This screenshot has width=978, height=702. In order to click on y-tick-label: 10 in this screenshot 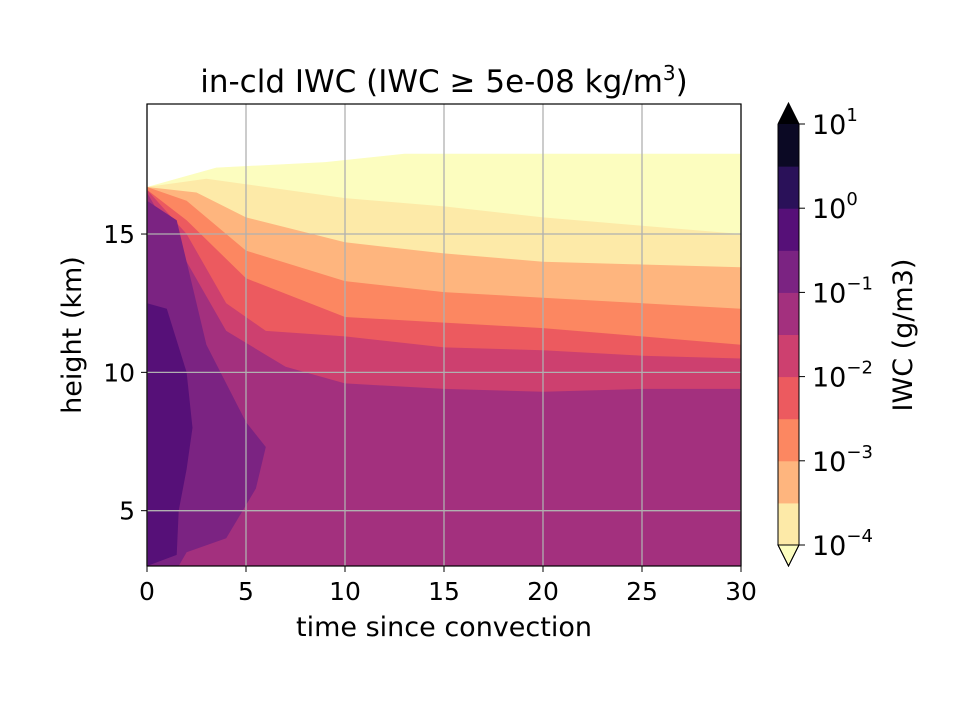, I will do `click(119, 372)`.